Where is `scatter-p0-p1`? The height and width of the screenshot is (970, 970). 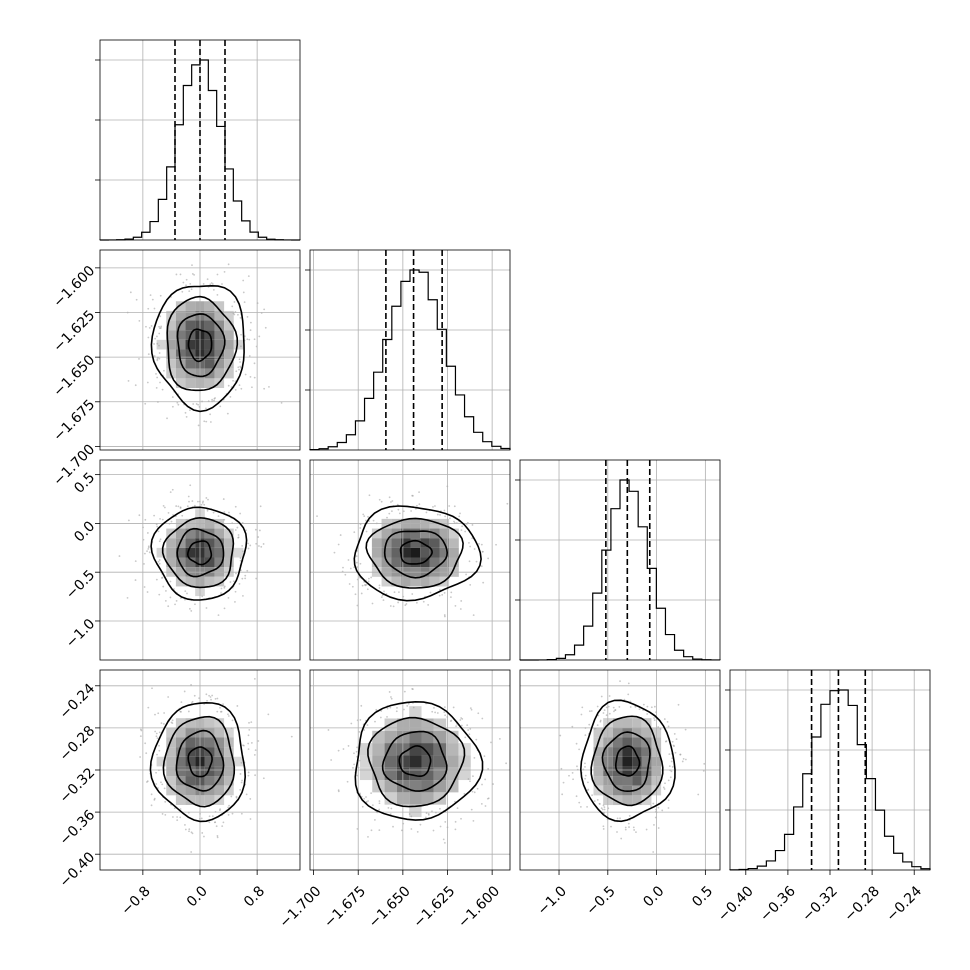 scatter-p0-p1 is located at coordinates (204, 345).